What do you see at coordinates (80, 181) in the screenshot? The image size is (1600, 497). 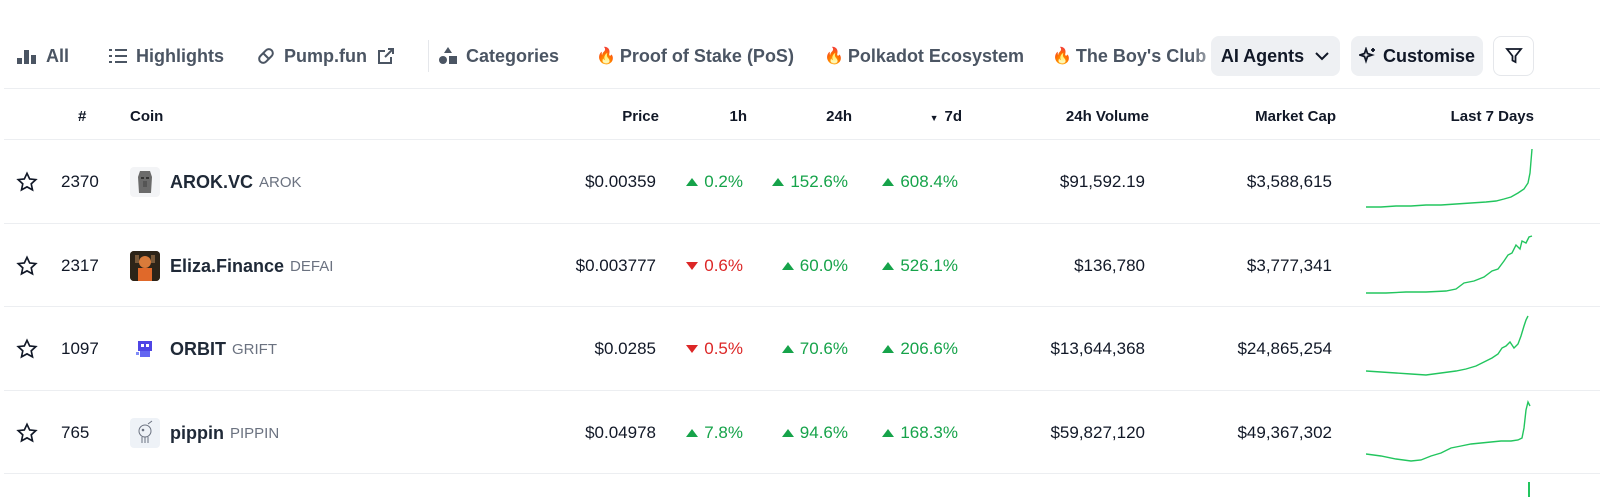 I see `coin-rank: 2370` at bounding box center [80, 181].